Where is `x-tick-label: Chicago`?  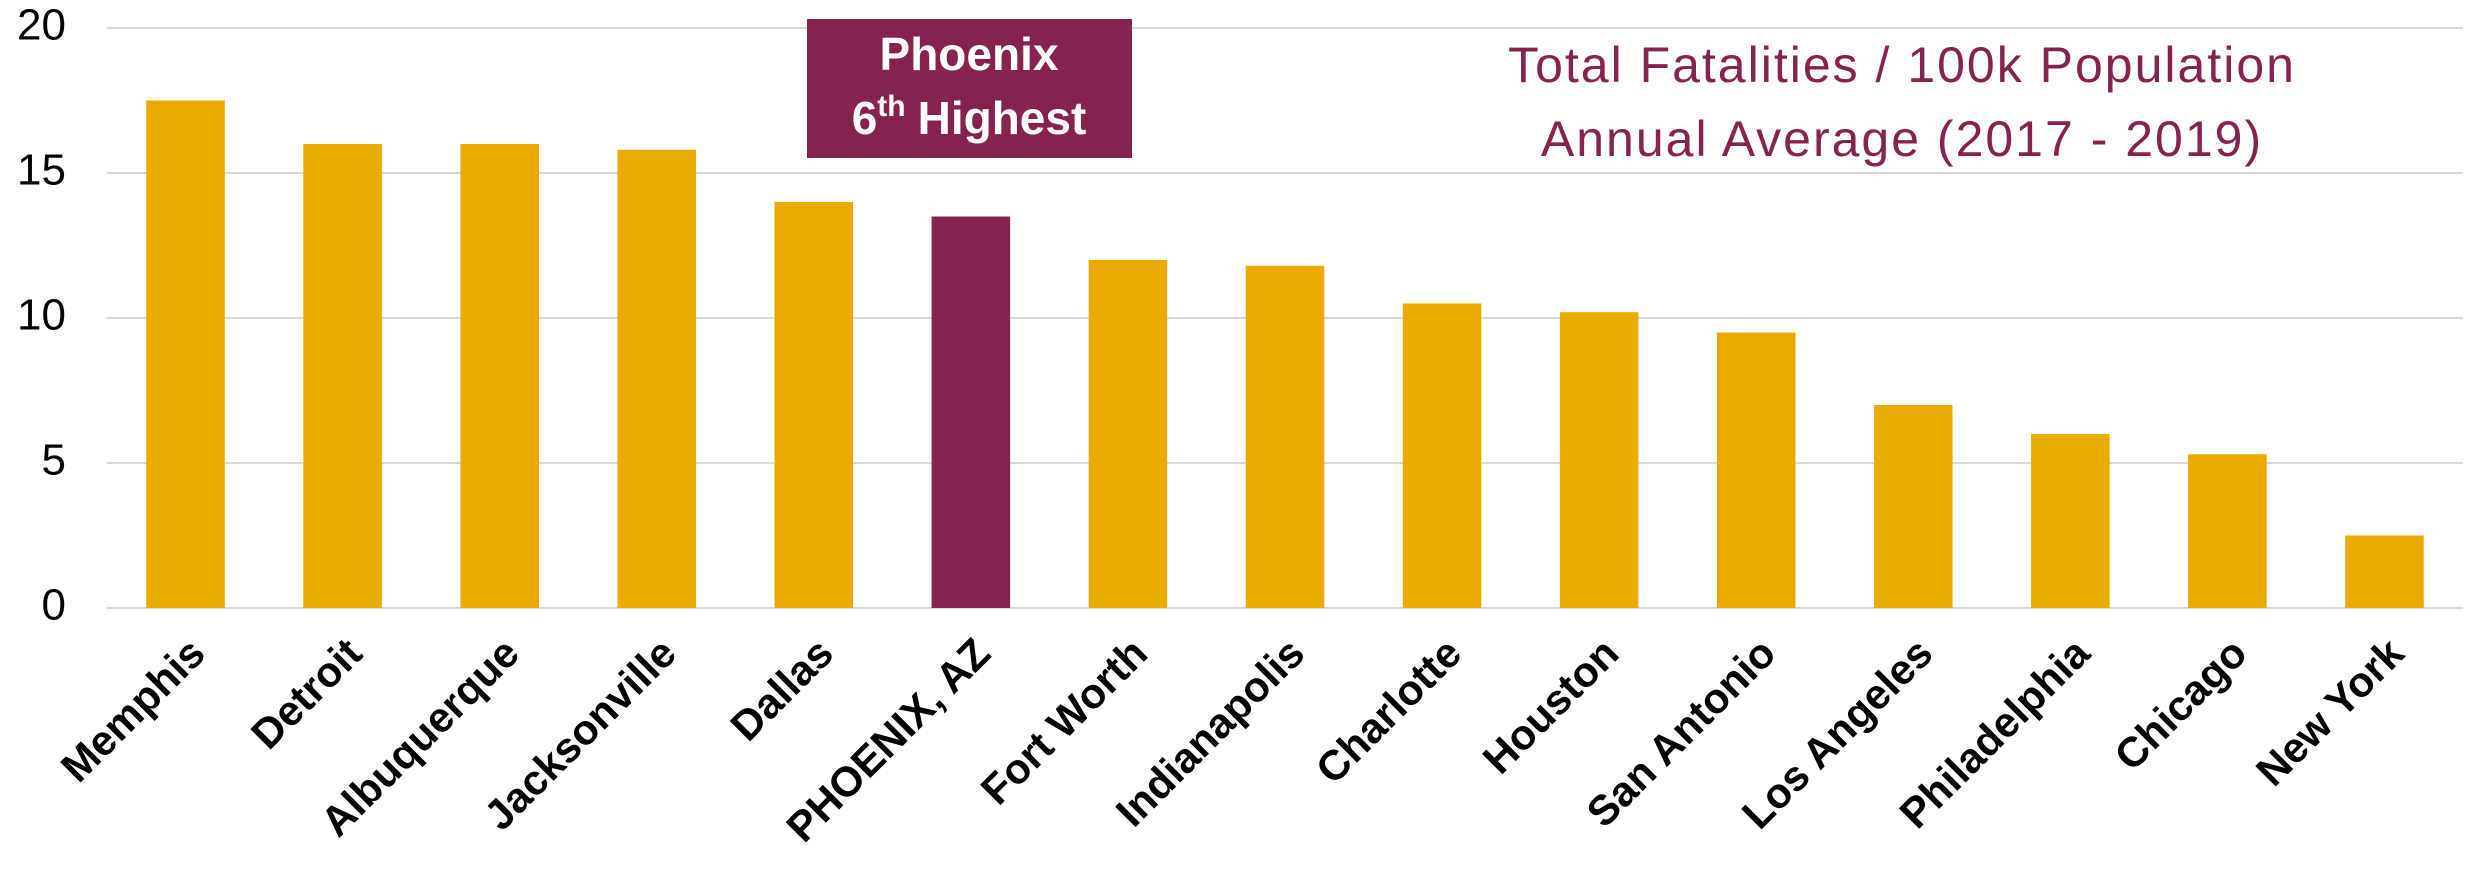
x-tick-label: Chicago is located at coordinates (2180, 704).